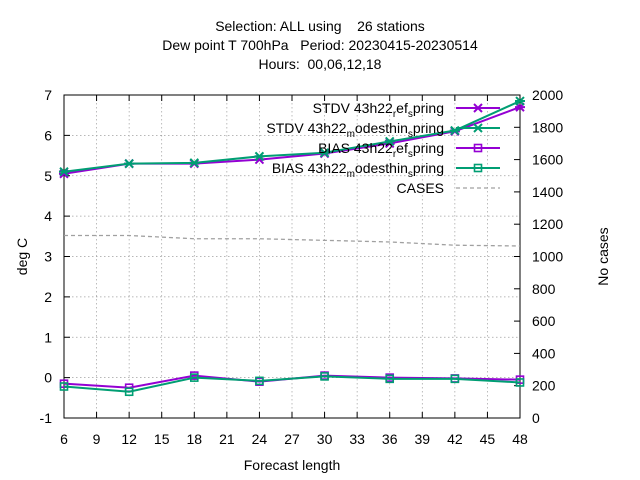 Image resolution: width=640 pixels, height=480 pixels. I want to click on y-tick-label: 2, so click(48, 297).